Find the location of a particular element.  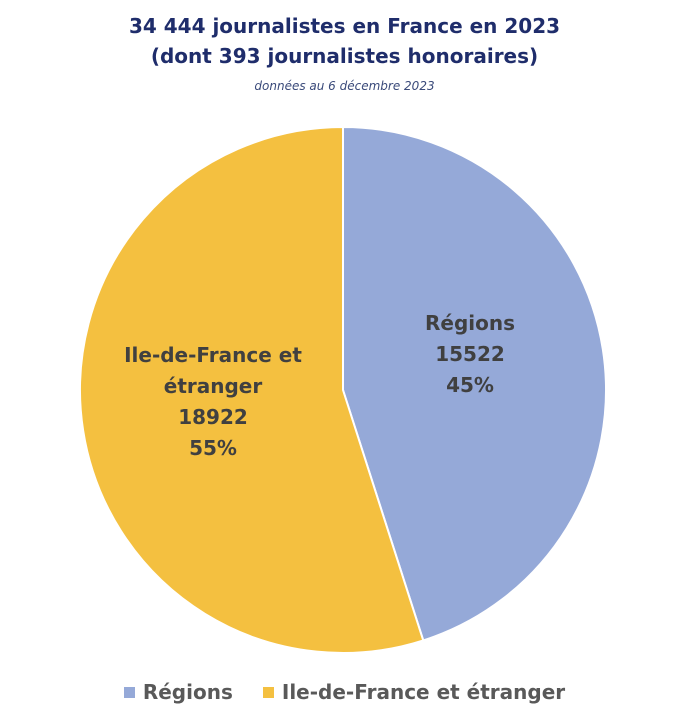

legend-item-regions: Régions is located at coordinates (178, 692).